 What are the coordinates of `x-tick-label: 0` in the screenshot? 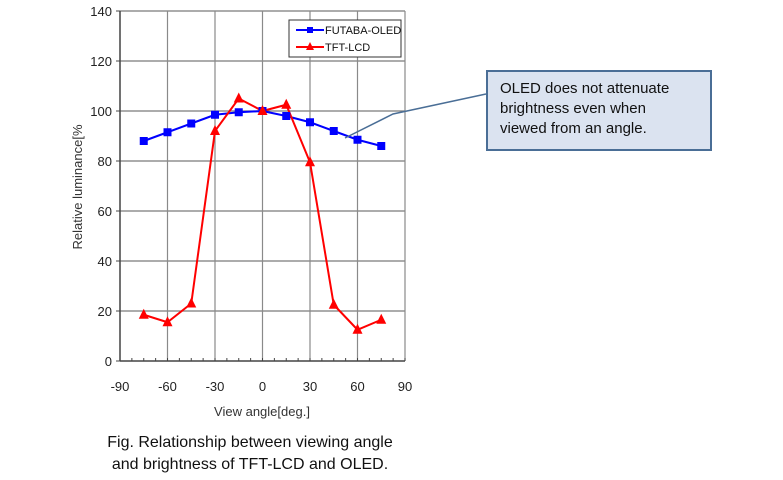 It's located at (262, 386).